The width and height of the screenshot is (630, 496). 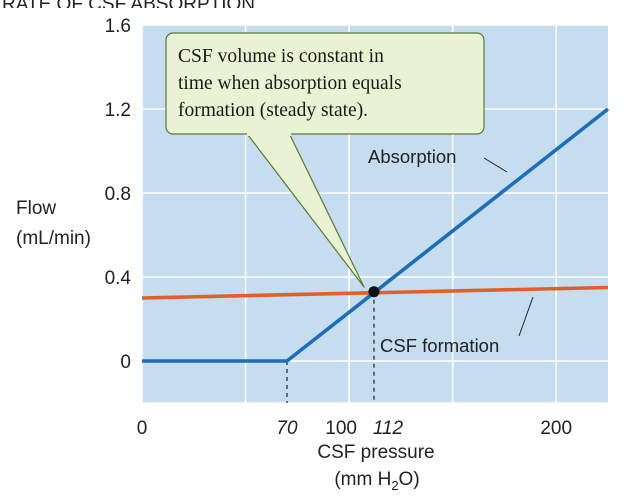 I want to click on steady-state-point, so click(x=374, y=292).